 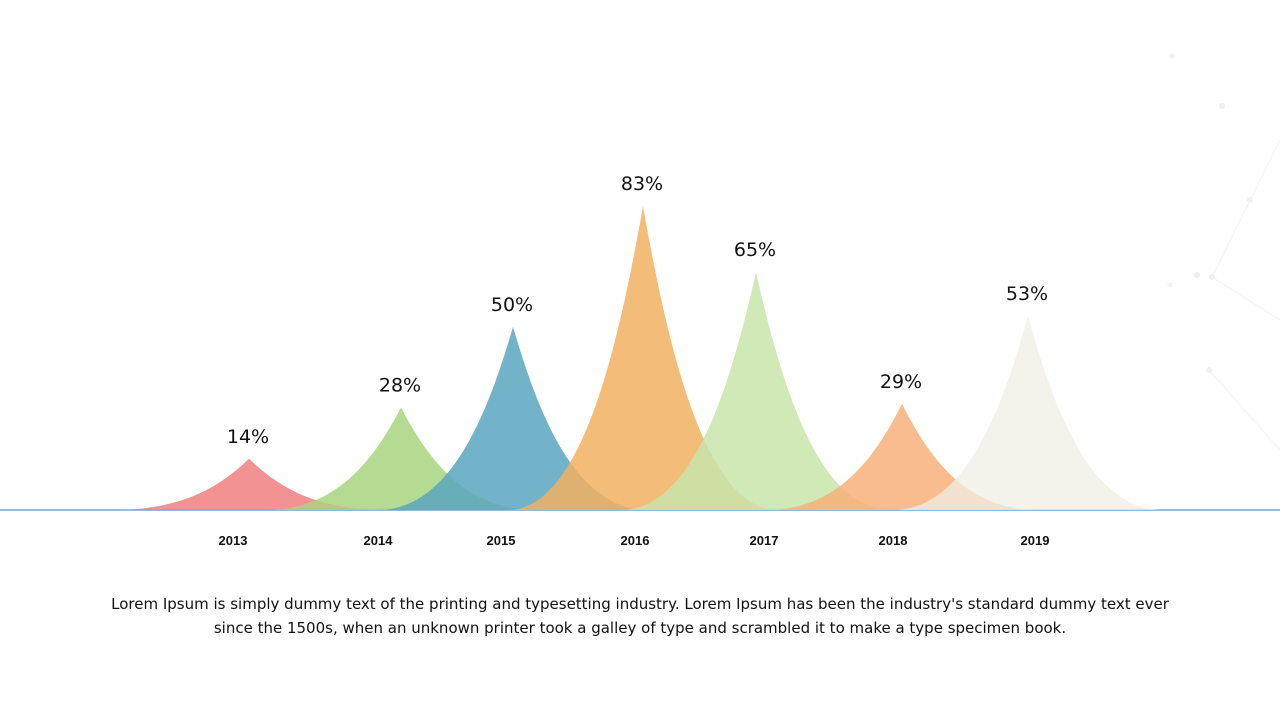 I want to click on spike-2013, so click(x=249, y=484).